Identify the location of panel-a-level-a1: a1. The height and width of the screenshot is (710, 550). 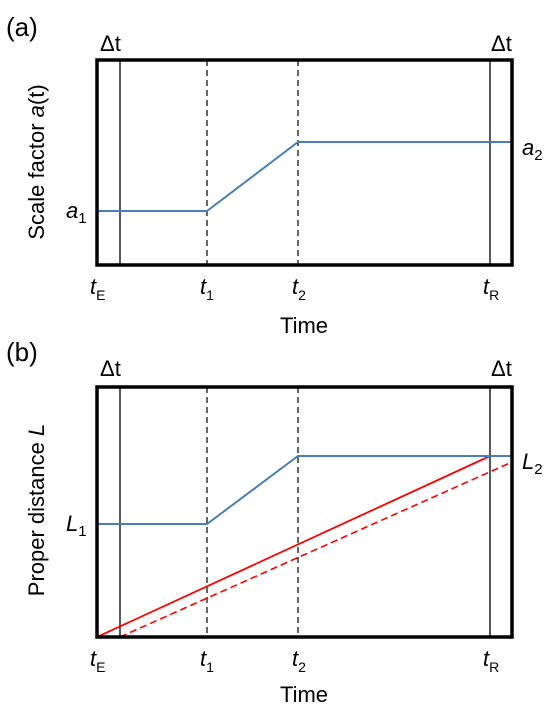
(76, 212).